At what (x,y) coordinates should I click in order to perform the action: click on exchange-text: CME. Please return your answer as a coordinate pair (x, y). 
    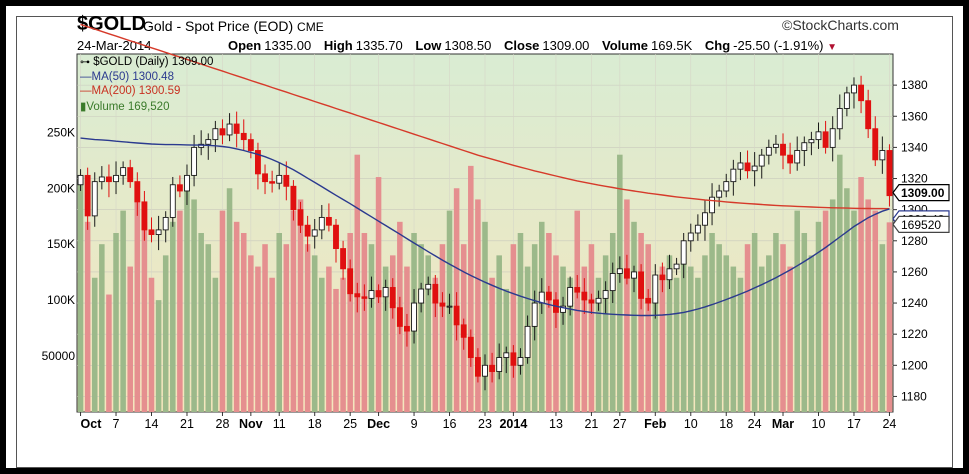
    Looking at the image, I should click on (310, 27).